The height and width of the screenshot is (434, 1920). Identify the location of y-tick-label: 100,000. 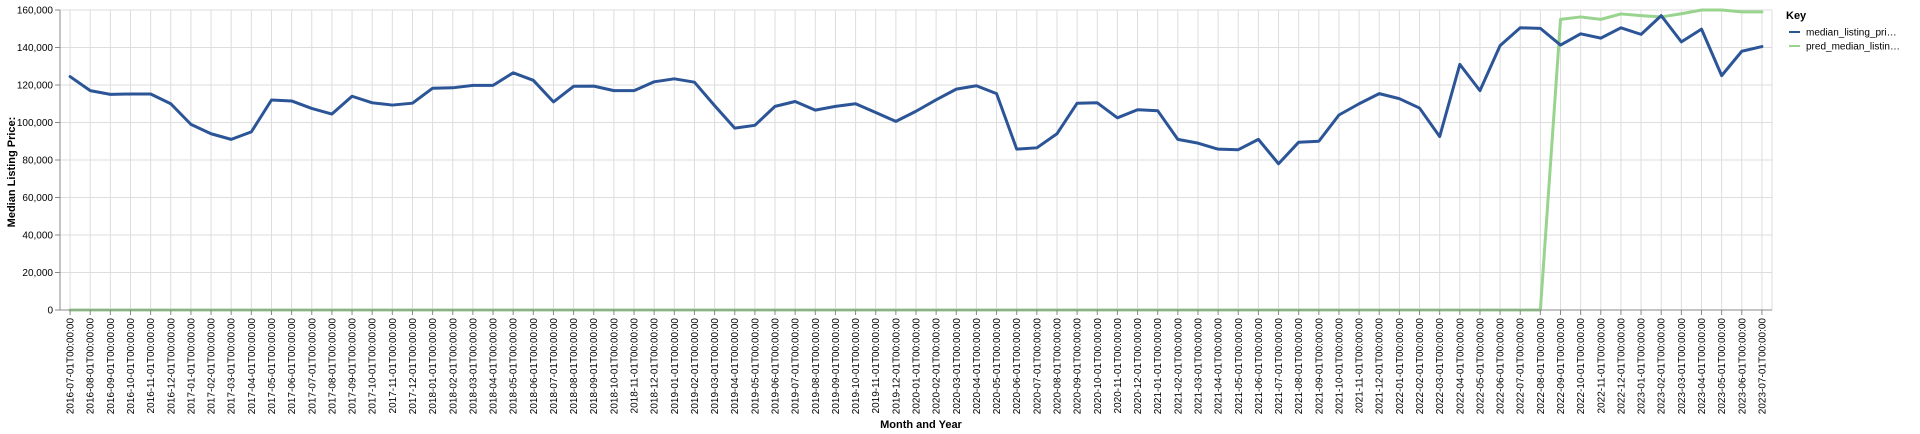
(35, 123).